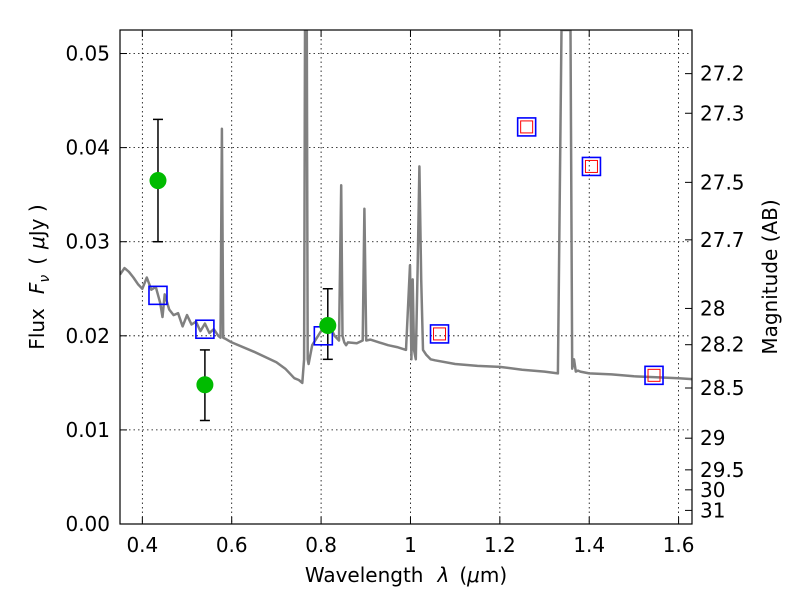  What do you see at coordinates (87, 430) in the screenshot?
I see `y-tick-label: 0.01` at bounding box center [87, 430].